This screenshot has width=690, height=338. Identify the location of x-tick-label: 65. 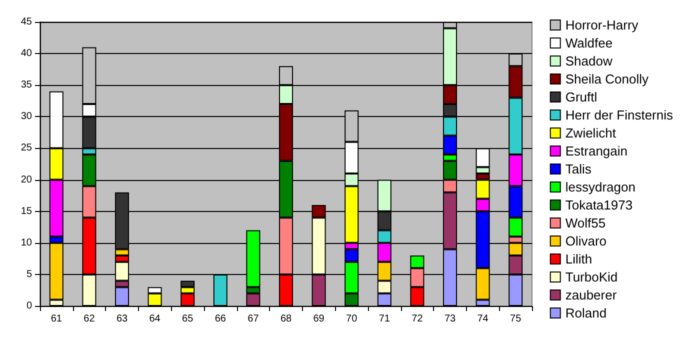
(188, 319).